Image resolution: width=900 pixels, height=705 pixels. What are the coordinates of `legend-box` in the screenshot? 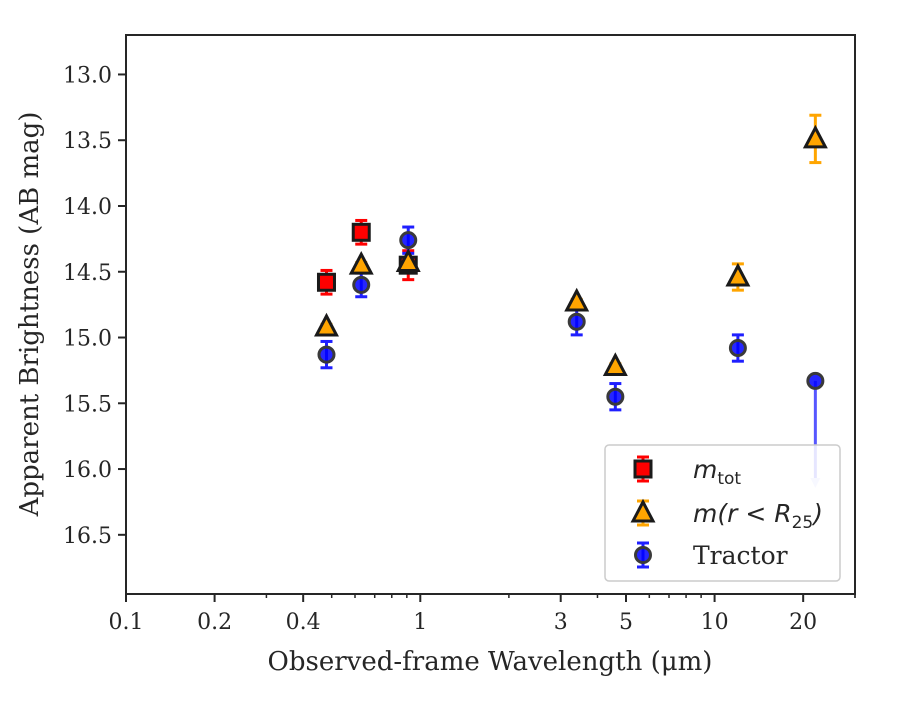 It's located at (722, 513).